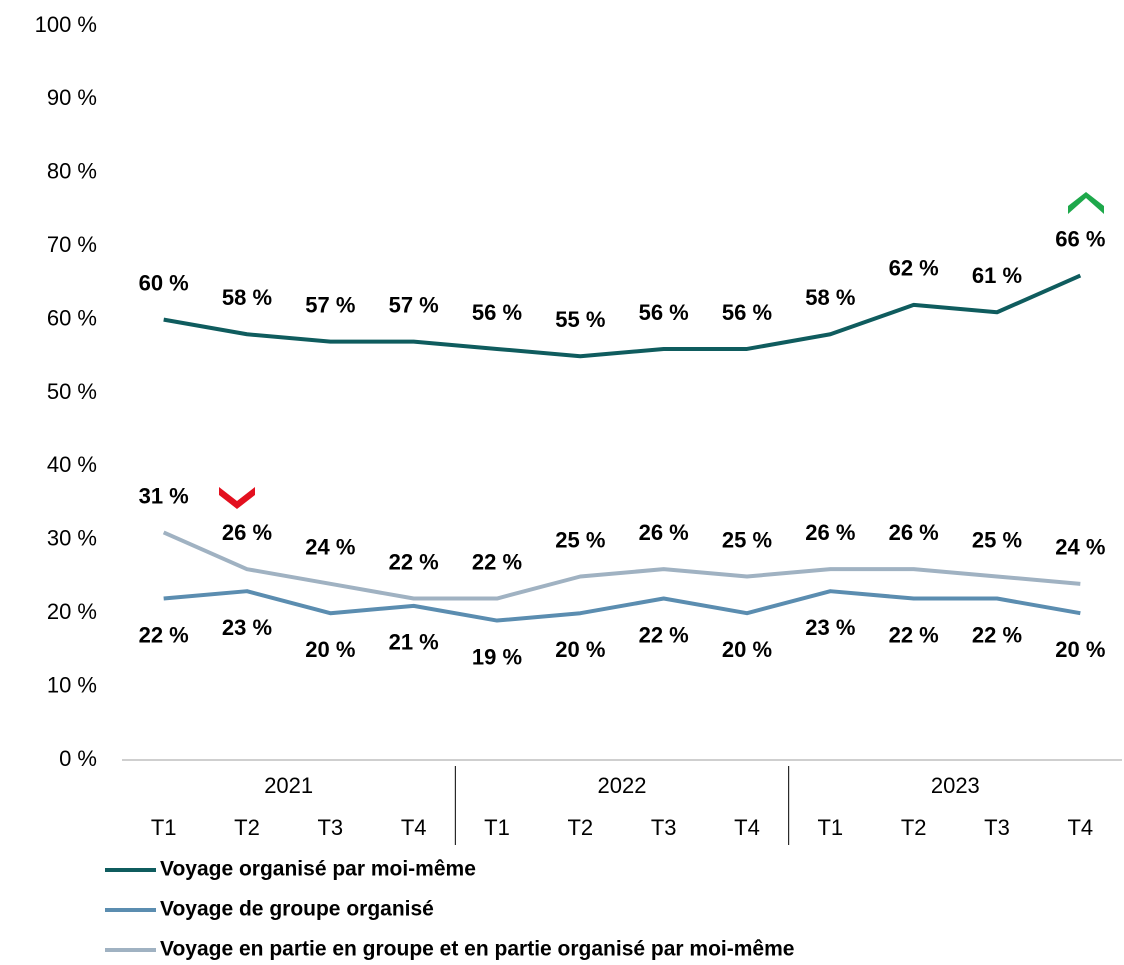 The width and height of the screenshot is (1124, 965). Describe the element at coordinates (297, 909) in the screenshot. I see `legend-label: Voyage de groupe organisé` at that location.